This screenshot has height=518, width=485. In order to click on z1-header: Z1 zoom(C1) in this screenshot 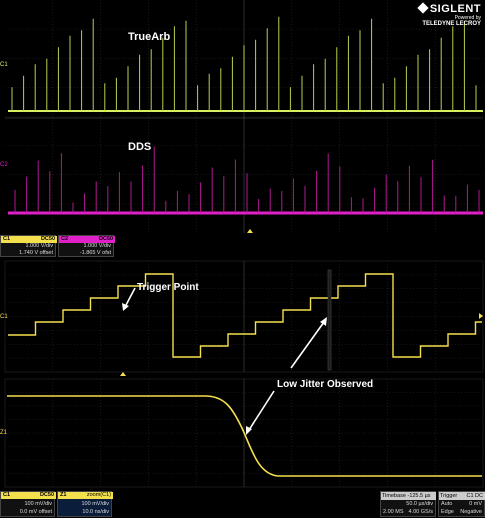, I will do `click(85, 495)`.